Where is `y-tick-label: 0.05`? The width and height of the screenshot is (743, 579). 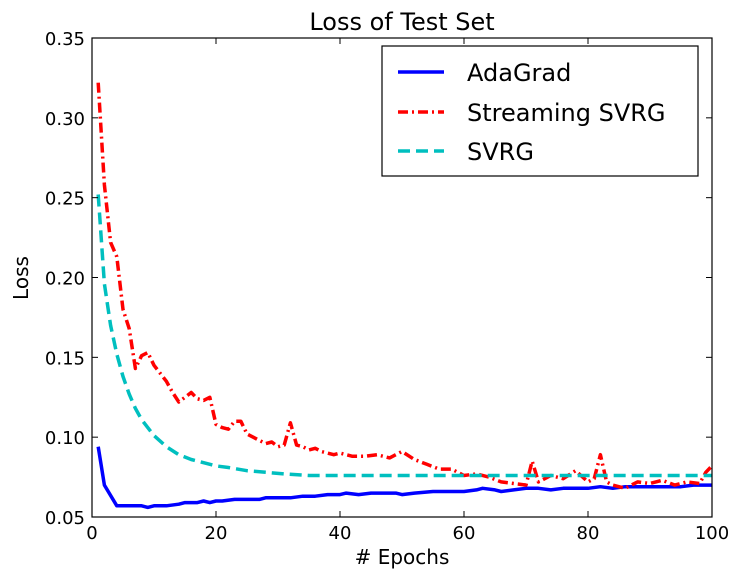 y-tick-label: 0.05 is located at coordinates (65, 518).